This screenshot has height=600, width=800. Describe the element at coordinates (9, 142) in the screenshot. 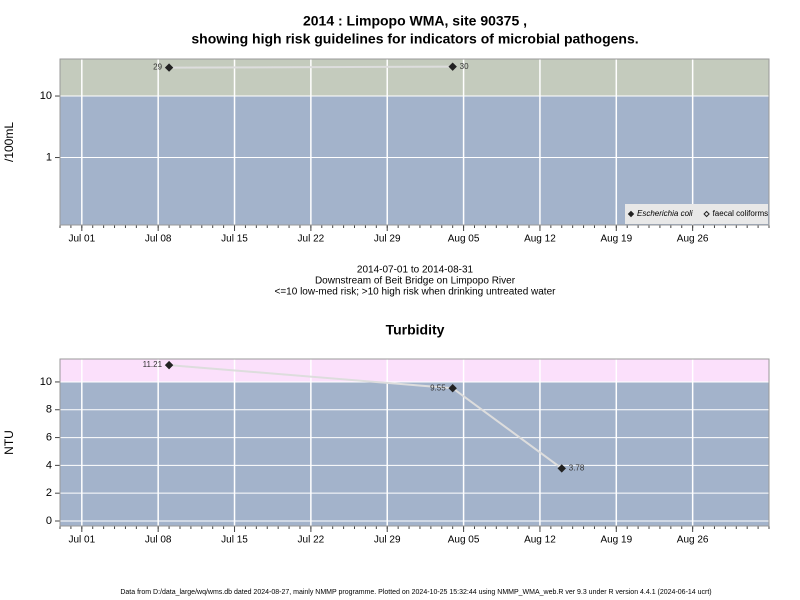

I see `y-axis-label: /100mL` at that location.